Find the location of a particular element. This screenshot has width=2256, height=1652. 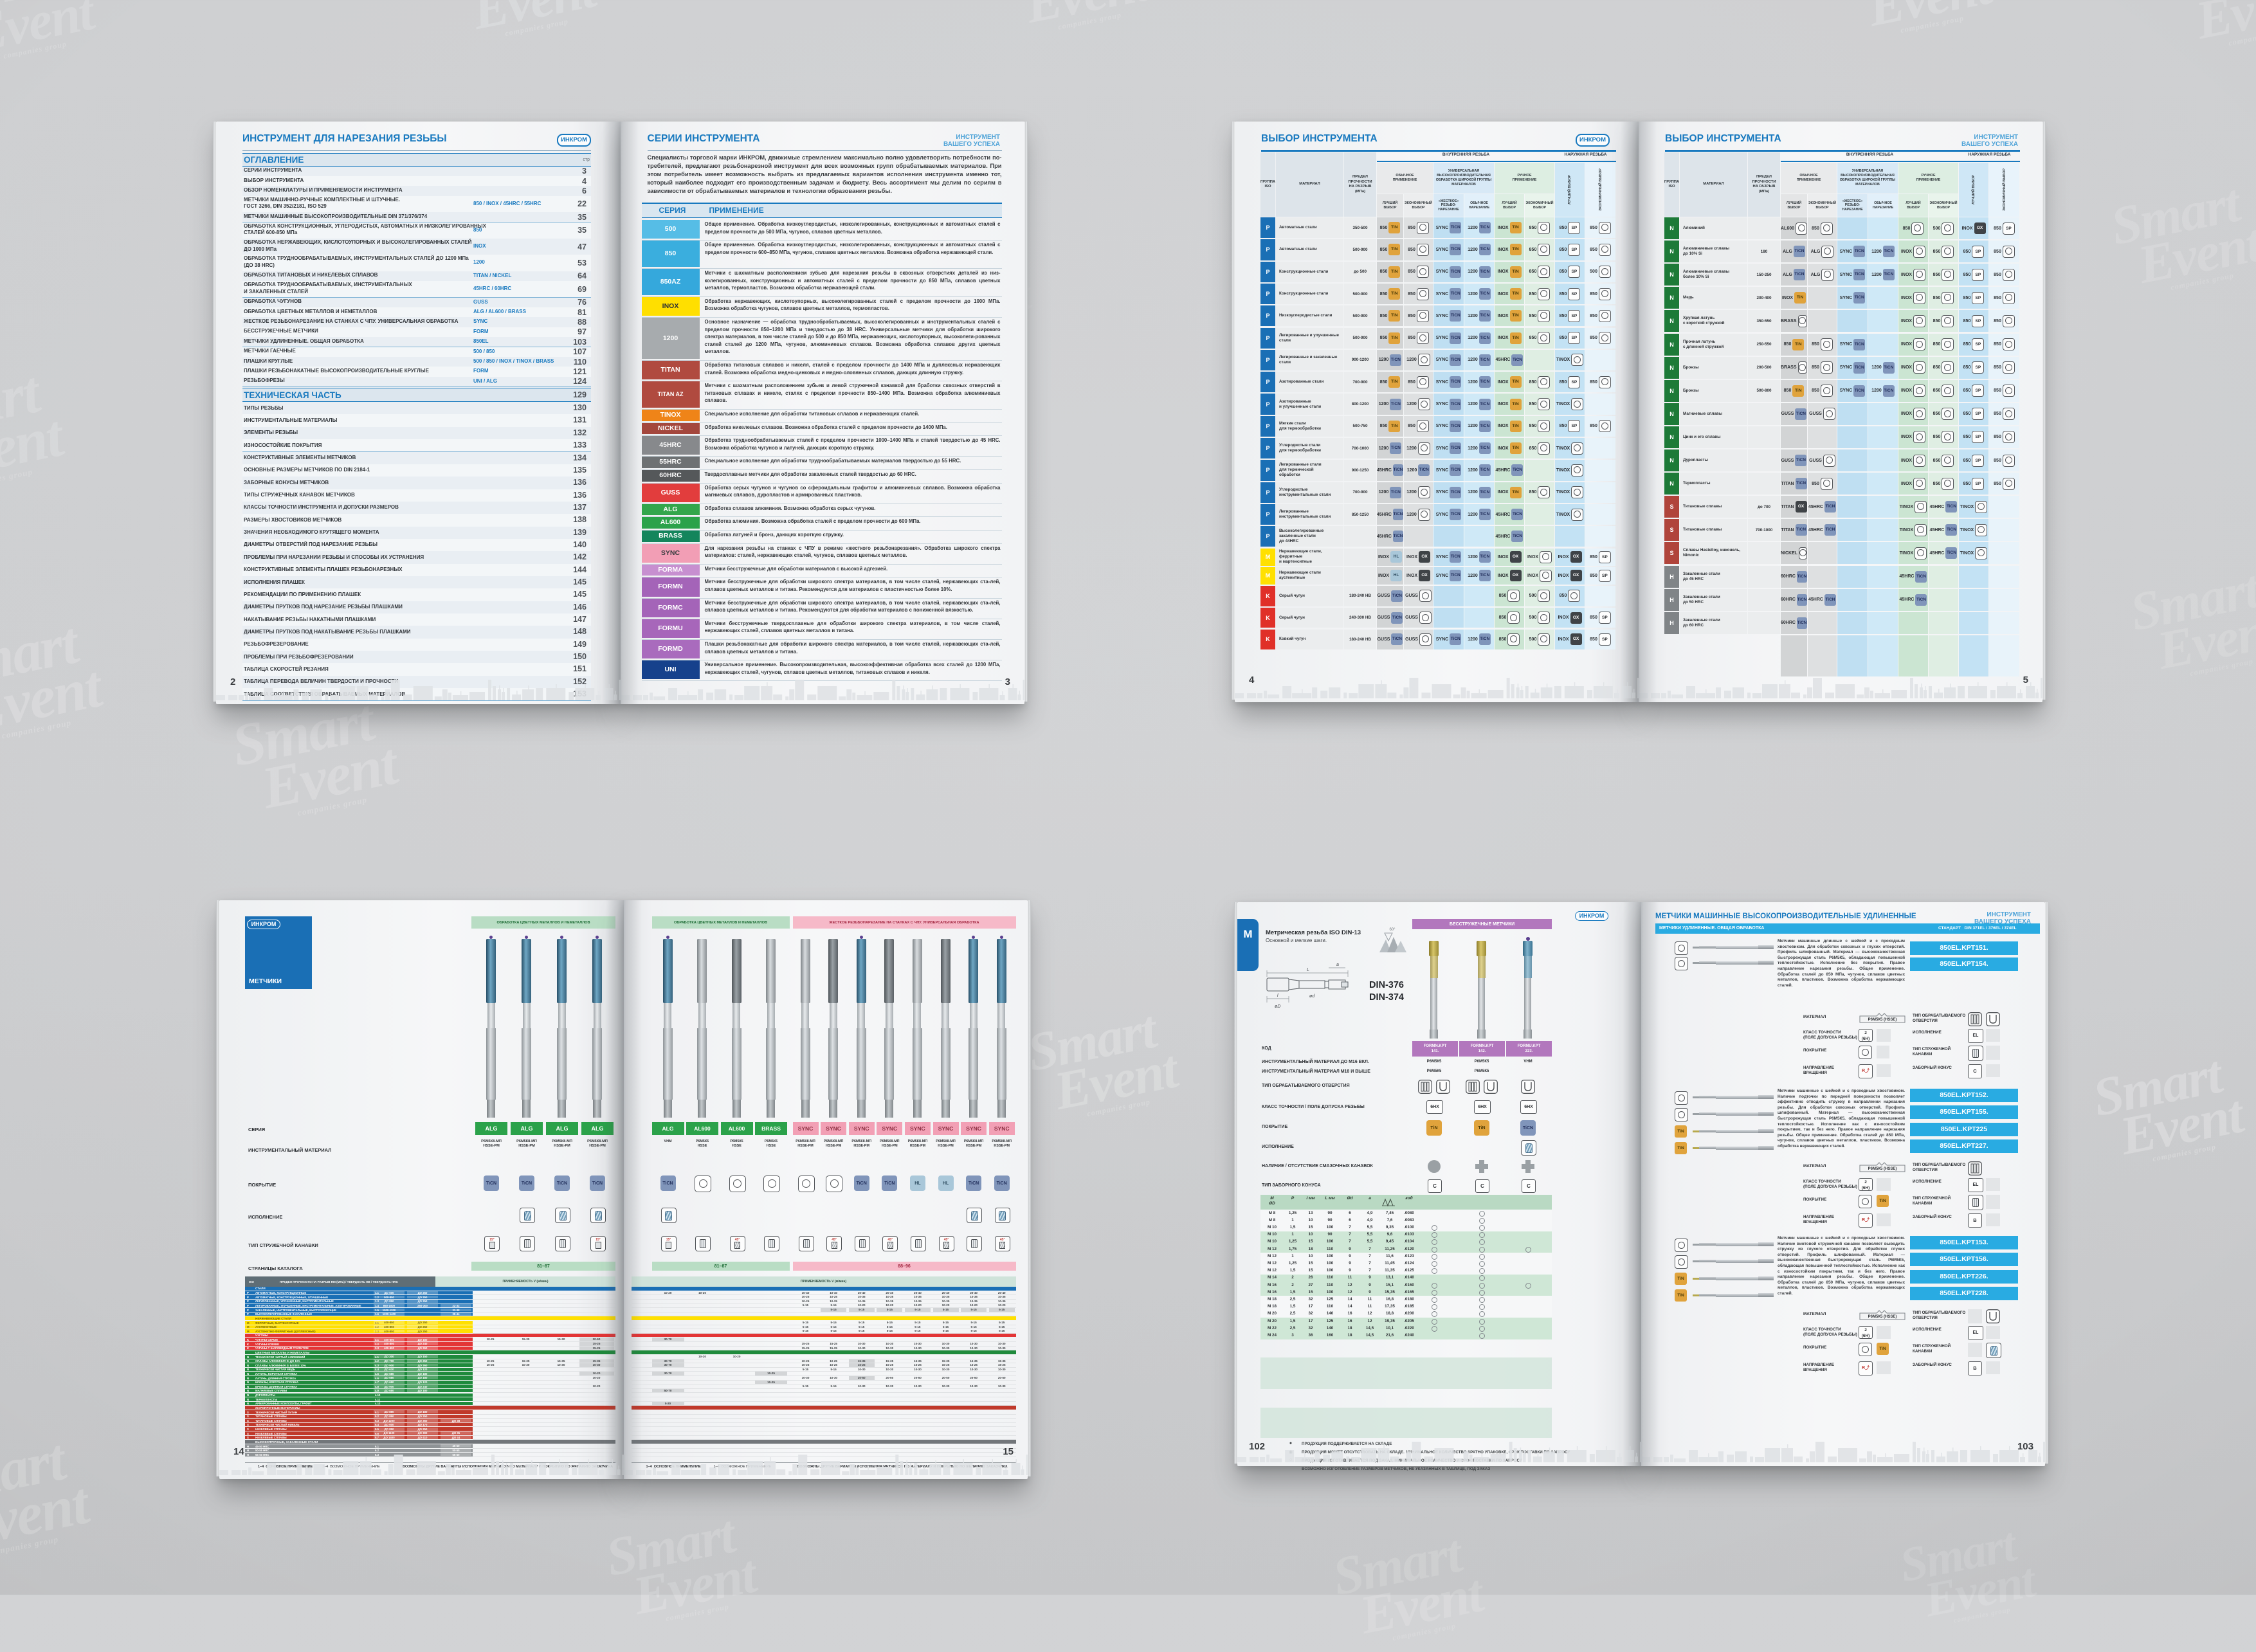

svg-text: øD is located at coordinates (1278, 1006).